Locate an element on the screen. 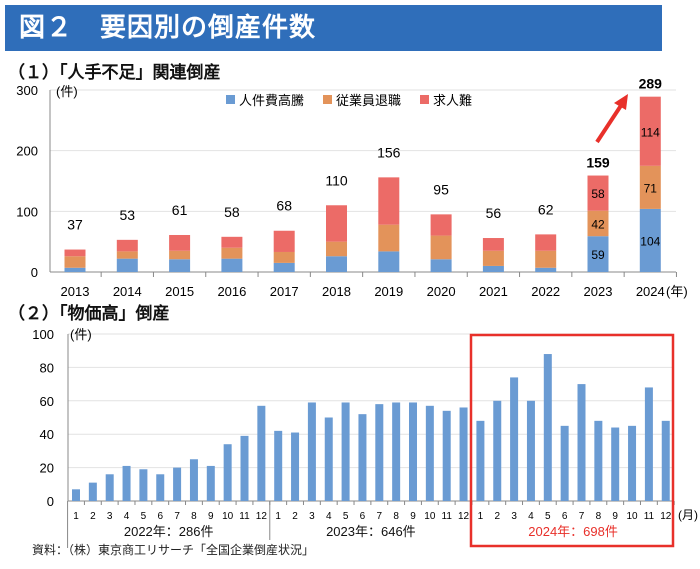  segment-label: 58 is located at coordinates (598, 194).